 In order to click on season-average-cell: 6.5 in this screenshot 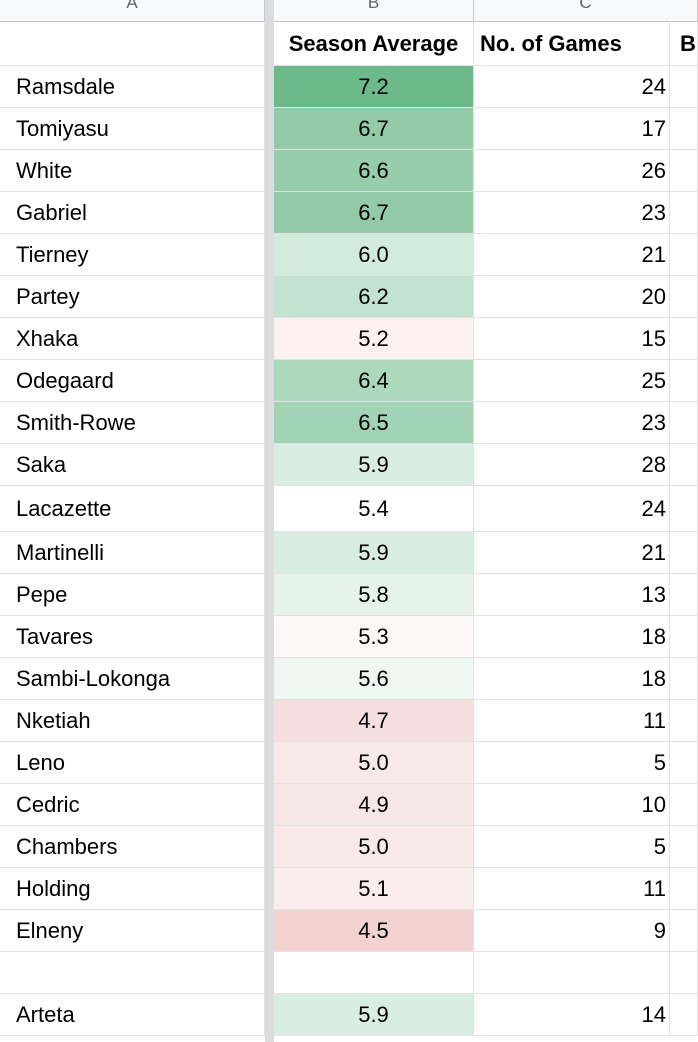, I will do `click(374, 423)`.